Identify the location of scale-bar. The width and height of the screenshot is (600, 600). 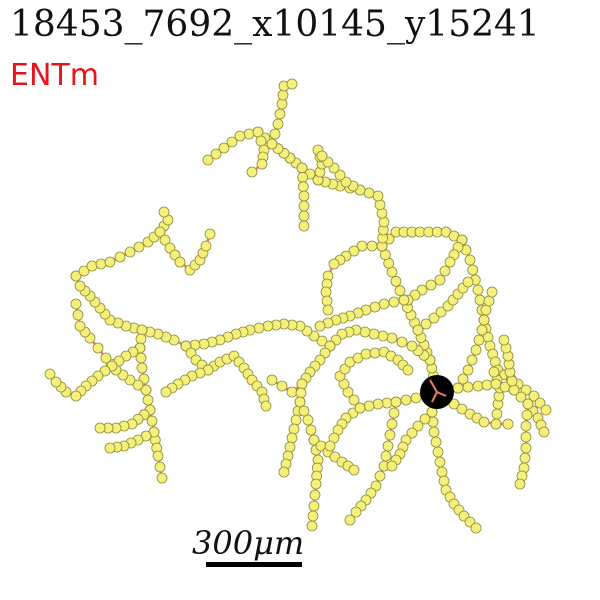
(254, 564).